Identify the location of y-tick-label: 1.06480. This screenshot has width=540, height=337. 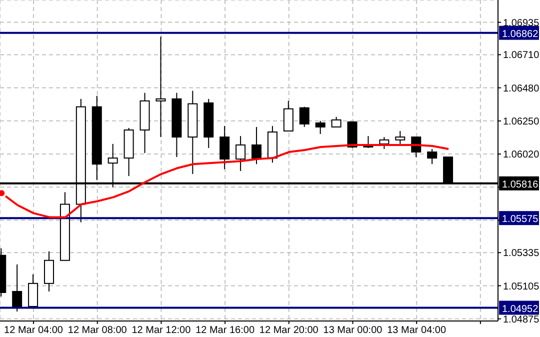
(521, 88).